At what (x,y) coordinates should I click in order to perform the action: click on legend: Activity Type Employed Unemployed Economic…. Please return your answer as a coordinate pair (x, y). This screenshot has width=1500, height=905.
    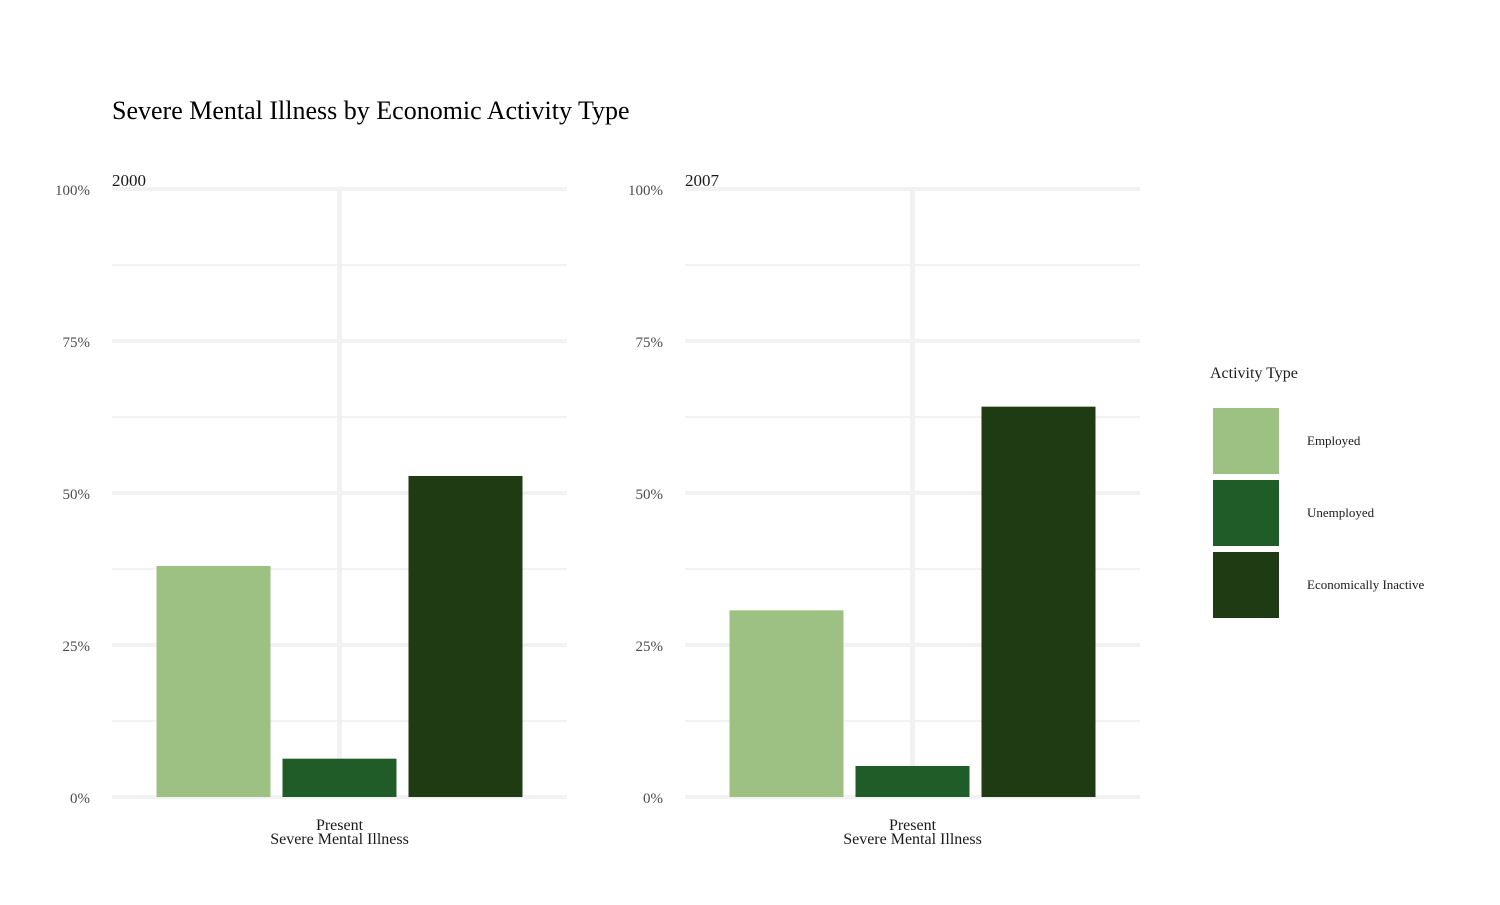
    Looking at the image, I should click on (1317, 491).